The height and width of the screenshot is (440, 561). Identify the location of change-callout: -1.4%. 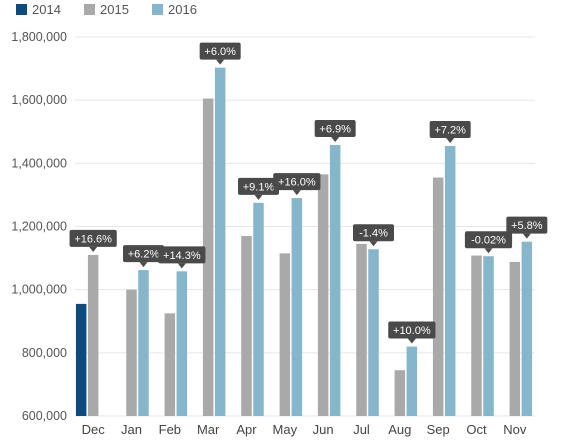
(373, 235).